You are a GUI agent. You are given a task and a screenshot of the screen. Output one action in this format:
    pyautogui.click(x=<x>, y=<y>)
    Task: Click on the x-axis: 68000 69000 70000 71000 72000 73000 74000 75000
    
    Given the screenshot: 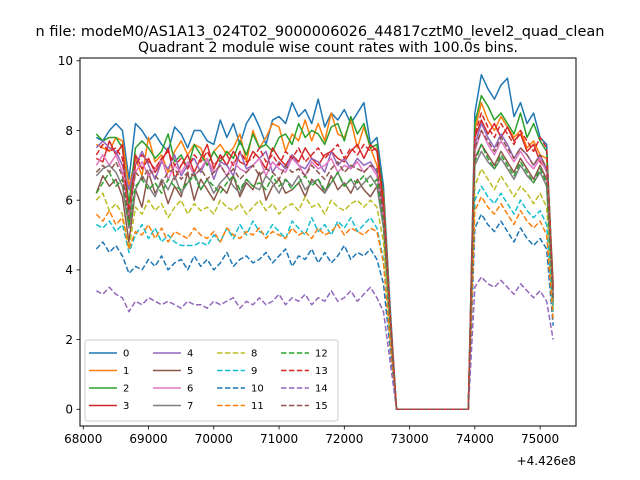 What is the action you would take?
    pyautogui.click(x=311, y=436)
    